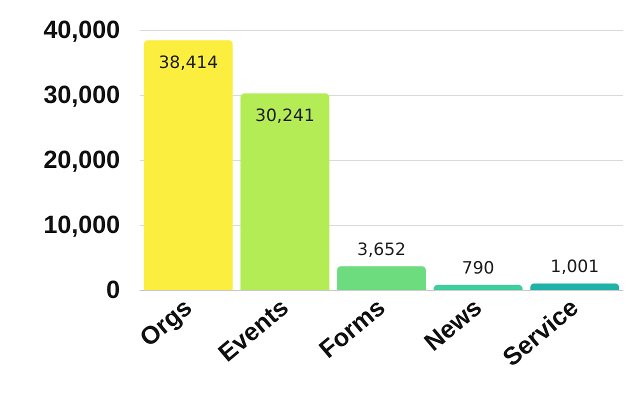 The image size is (627, 419). Describe the element at coordinates (82, 95) in the screenshot. I see `y-tick-label: 30,000` at that location.